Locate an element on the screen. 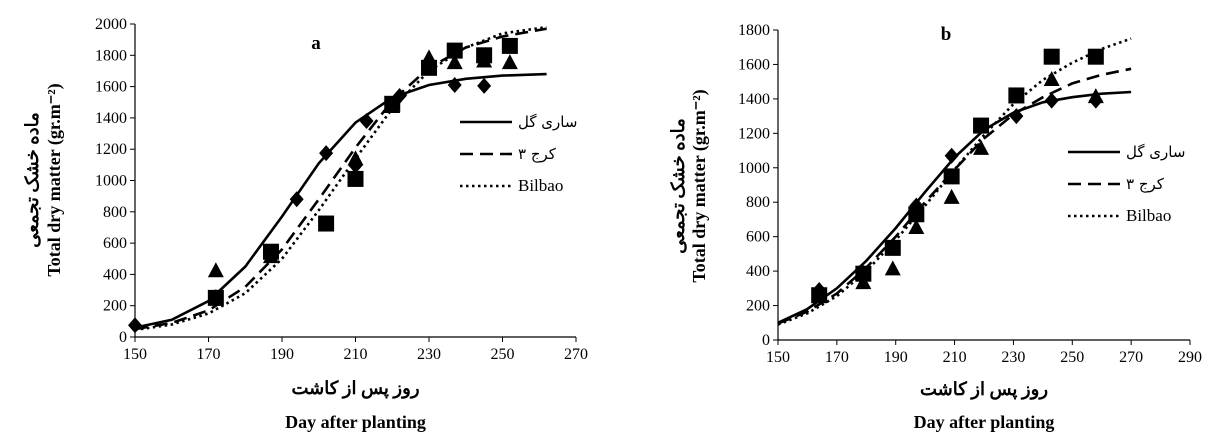  y-tick-label: 2000 is located at coordinates (111, 24).